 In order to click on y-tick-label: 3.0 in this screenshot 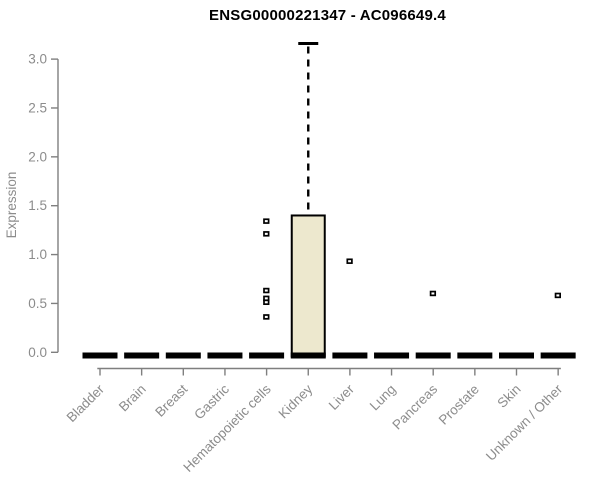, I will do `click(37, 59)`.